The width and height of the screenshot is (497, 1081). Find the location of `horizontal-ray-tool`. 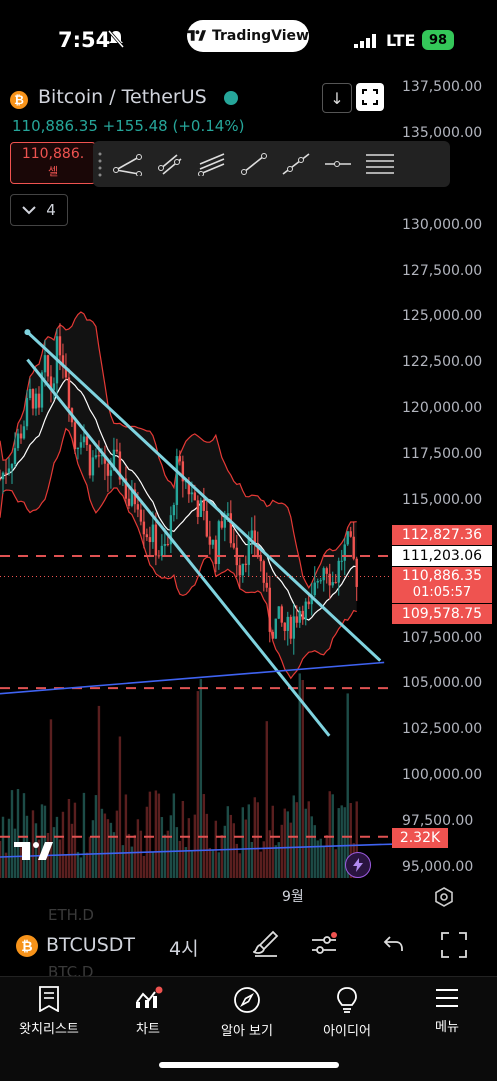

horizontal-ray-tool is located at coordinates (338, 164).